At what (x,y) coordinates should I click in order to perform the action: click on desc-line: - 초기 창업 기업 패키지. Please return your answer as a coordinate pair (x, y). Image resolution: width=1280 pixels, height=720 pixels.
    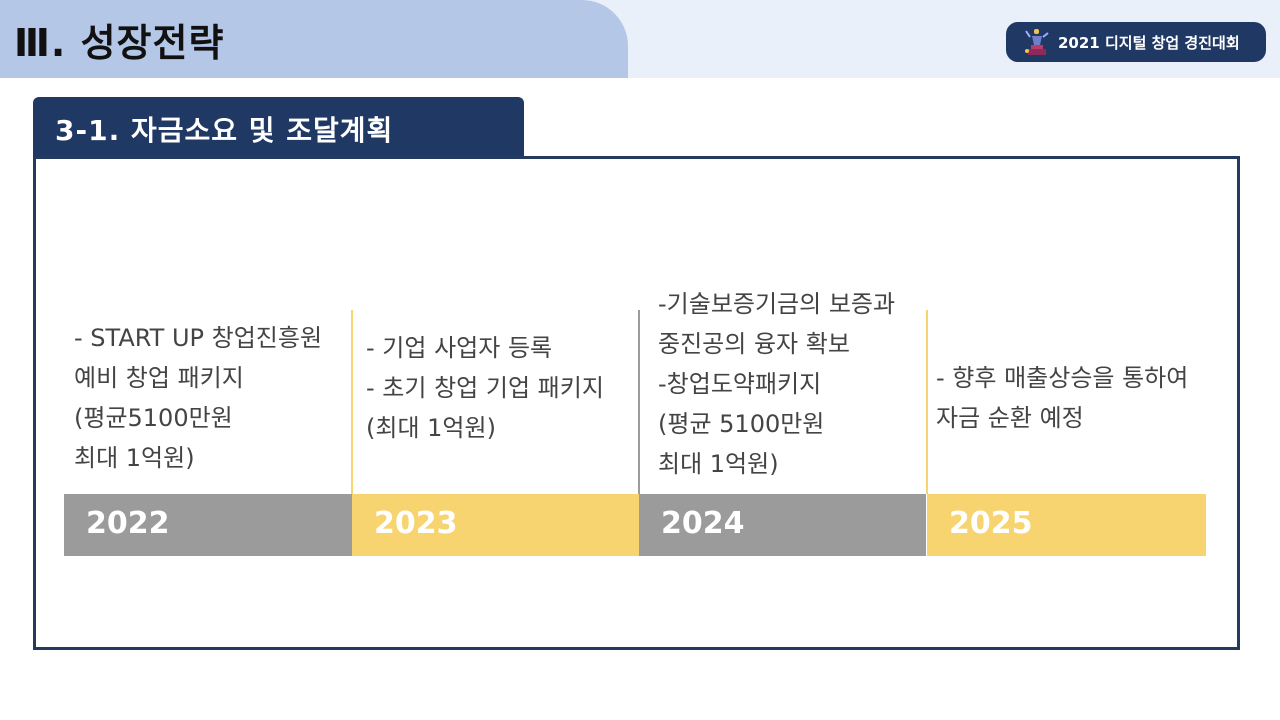
    Looking at the image, I should click on (485, 388).